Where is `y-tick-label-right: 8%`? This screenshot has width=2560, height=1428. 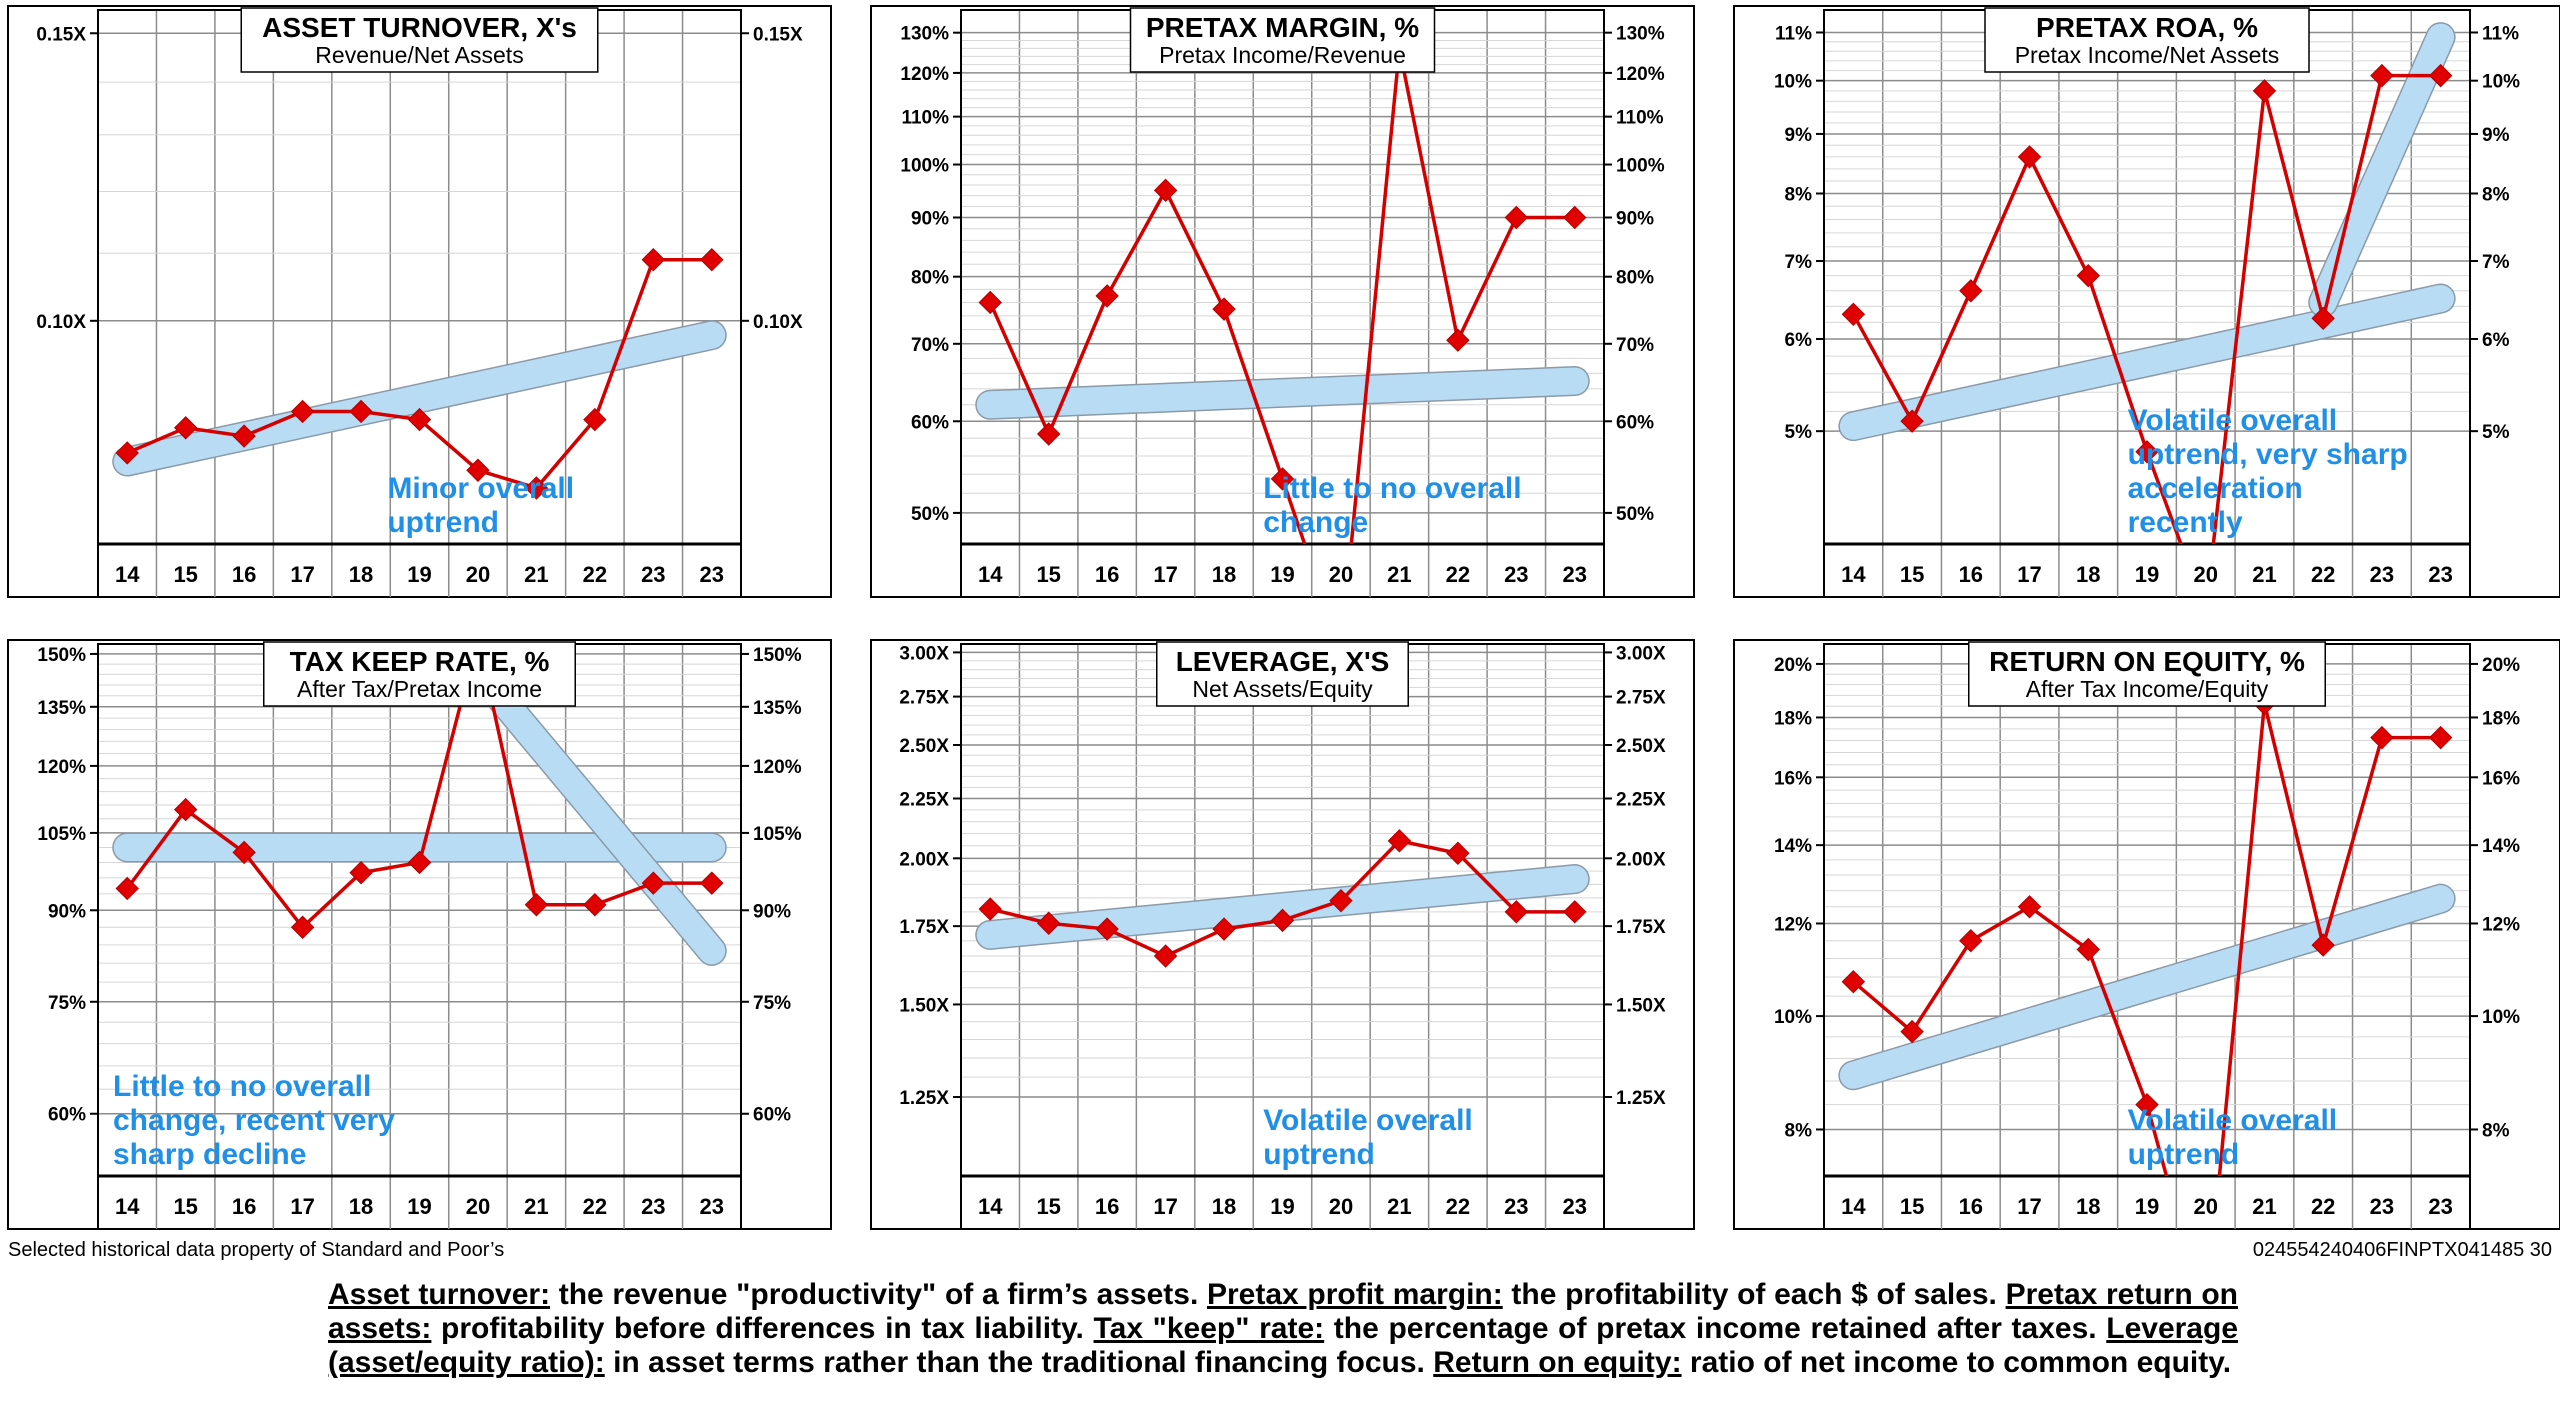 y-tick-label-right: 8% is located at coordinates (2496, 195).